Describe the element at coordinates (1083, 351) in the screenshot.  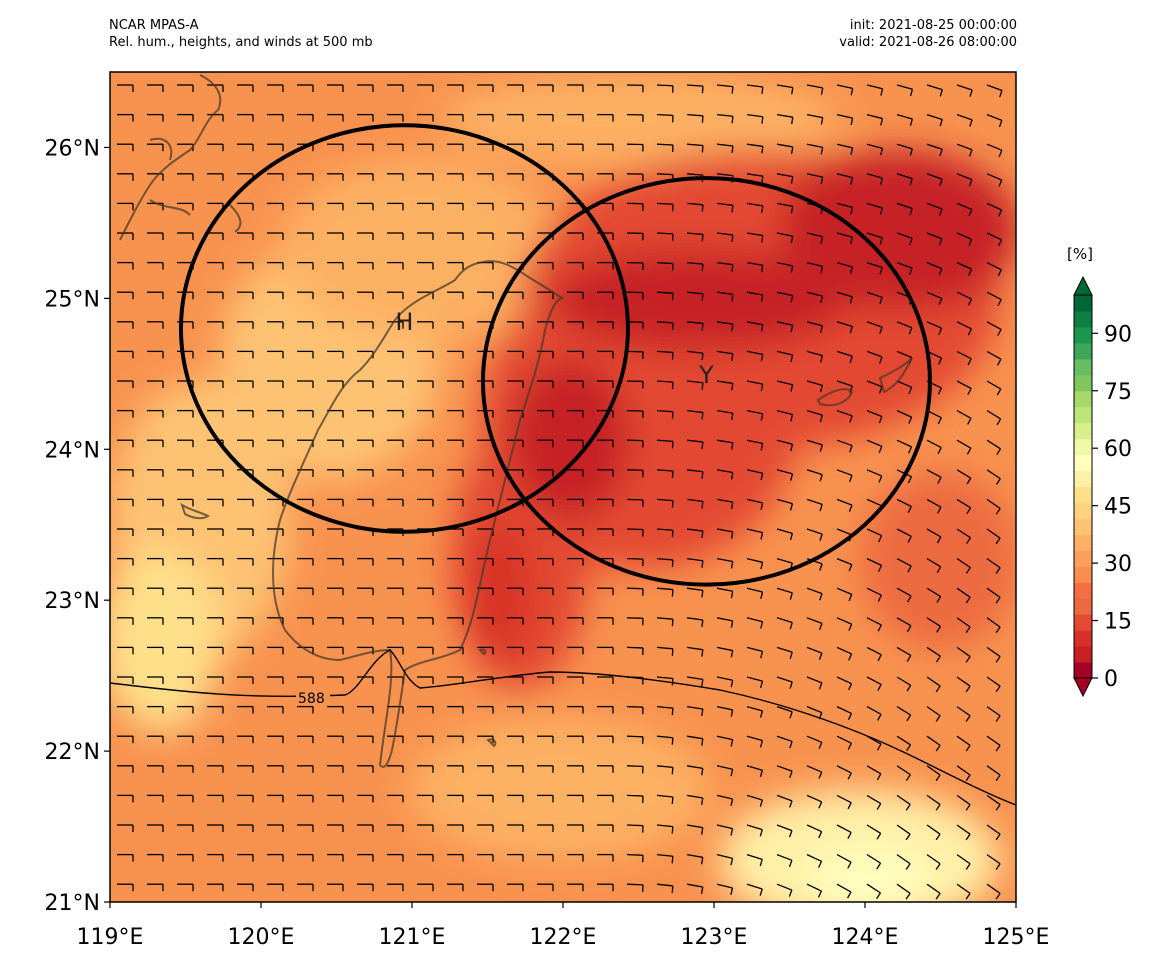
I see `colorbar-segment` at that location.